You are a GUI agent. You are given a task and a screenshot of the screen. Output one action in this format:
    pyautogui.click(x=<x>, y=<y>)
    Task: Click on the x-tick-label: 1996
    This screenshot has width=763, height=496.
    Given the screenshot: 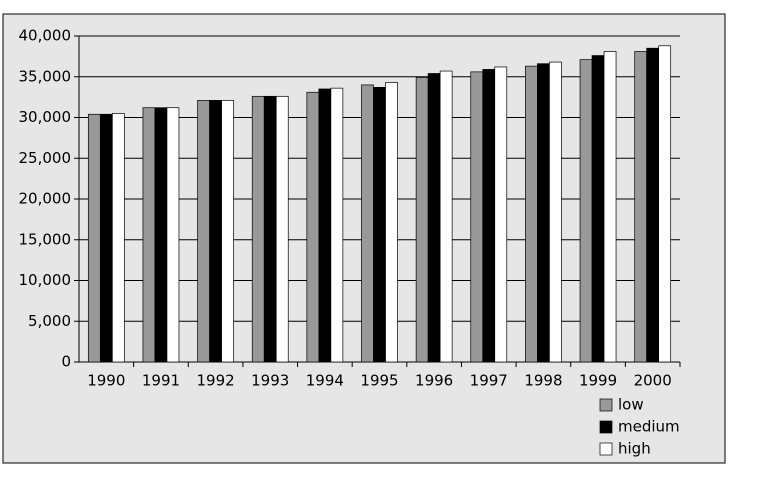 What is the action you would take?
    pyautogui.click(x=434, y=381)
    